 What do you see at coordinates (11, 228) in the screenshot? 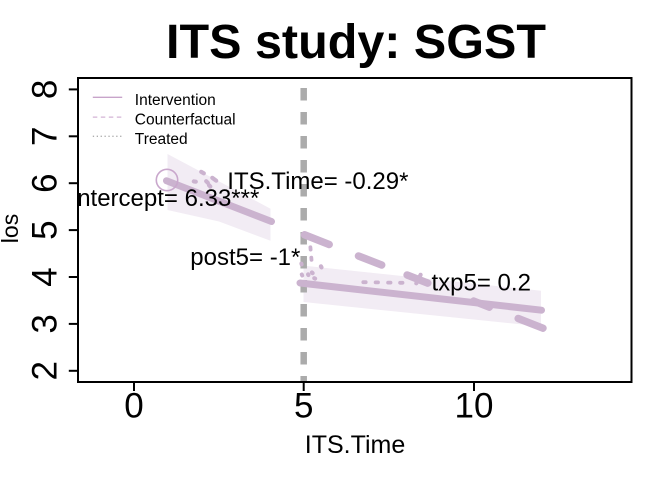
I see `svg-text: los` at bounding box center [11, 228].